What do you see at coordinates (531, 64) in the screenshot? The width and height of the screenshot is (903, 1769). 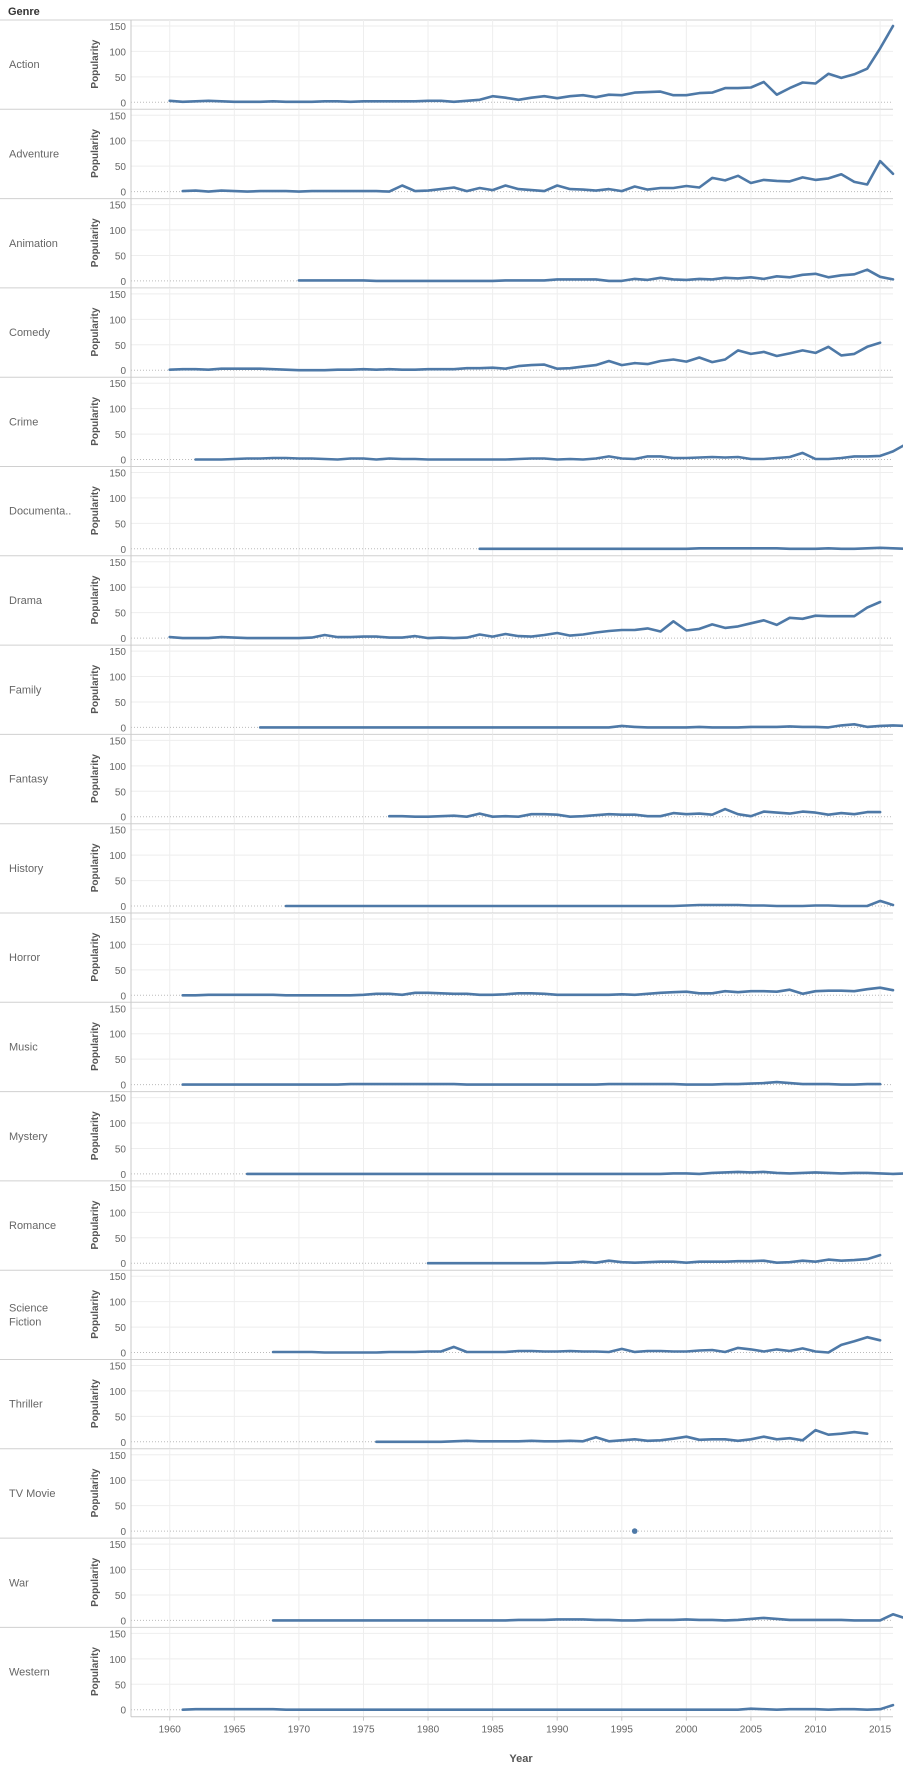 I see `series-line-action` at bounding box center [531, 64].